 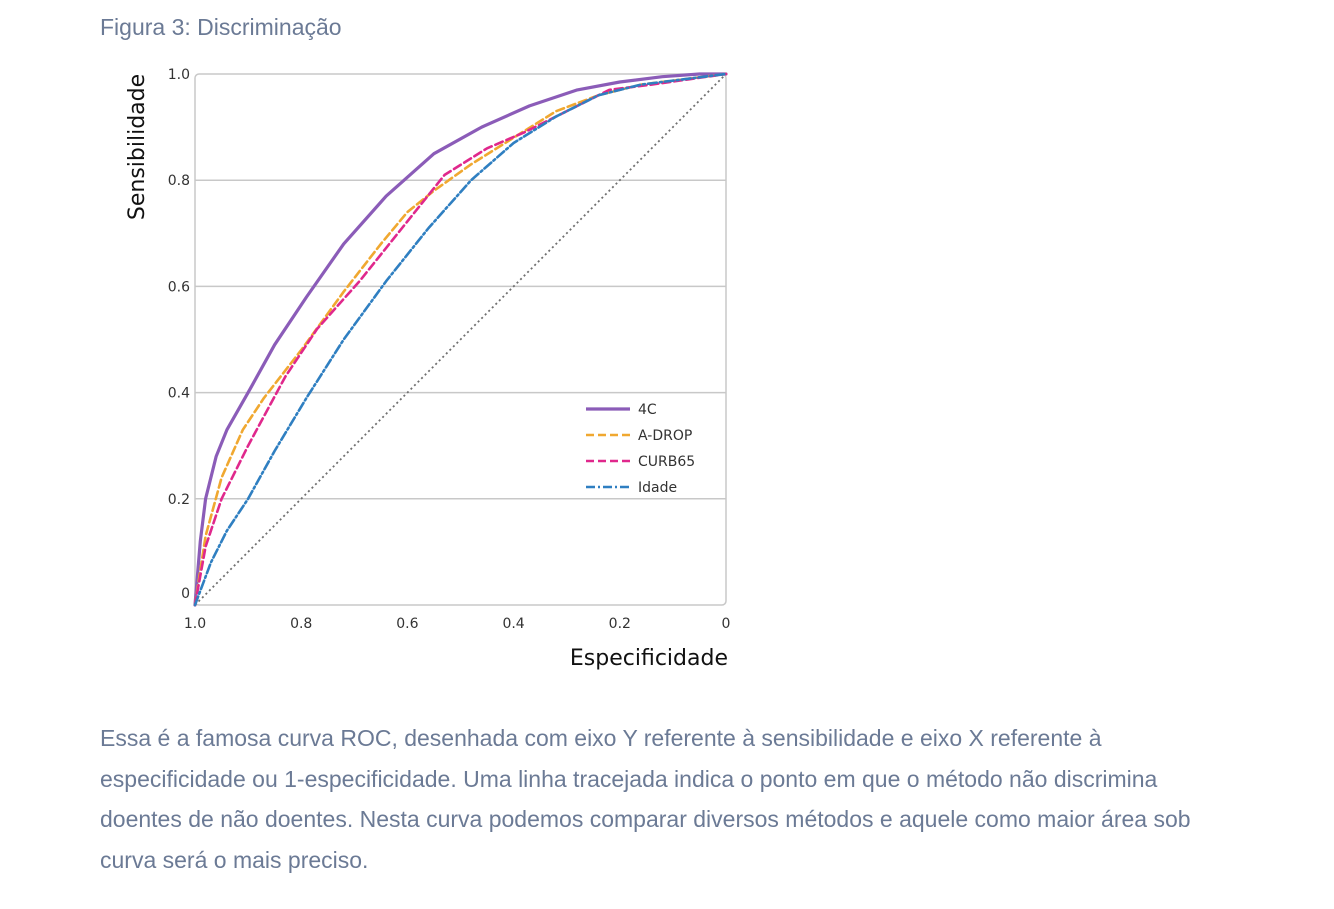 What do you see at coordinates (185, 594) in the screenshot?
I see `y-tick-label: 0` at bounding box center [185, 594].